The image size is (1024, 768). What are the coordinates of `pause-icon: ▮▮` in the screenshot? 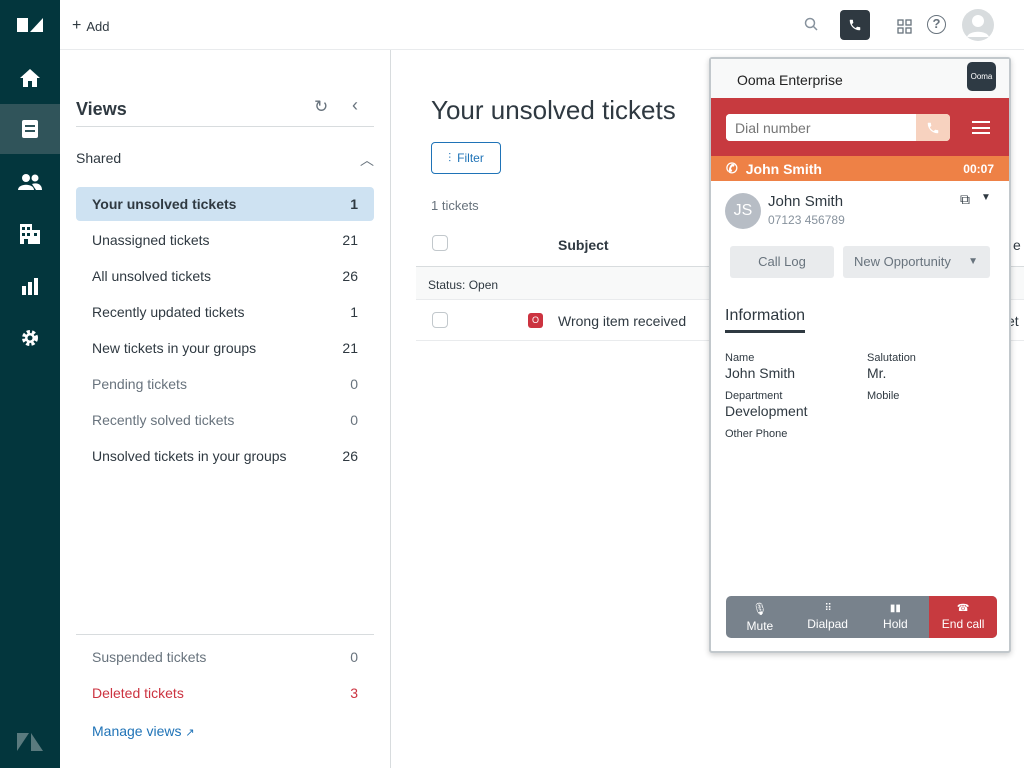 It's located at (895, 608).